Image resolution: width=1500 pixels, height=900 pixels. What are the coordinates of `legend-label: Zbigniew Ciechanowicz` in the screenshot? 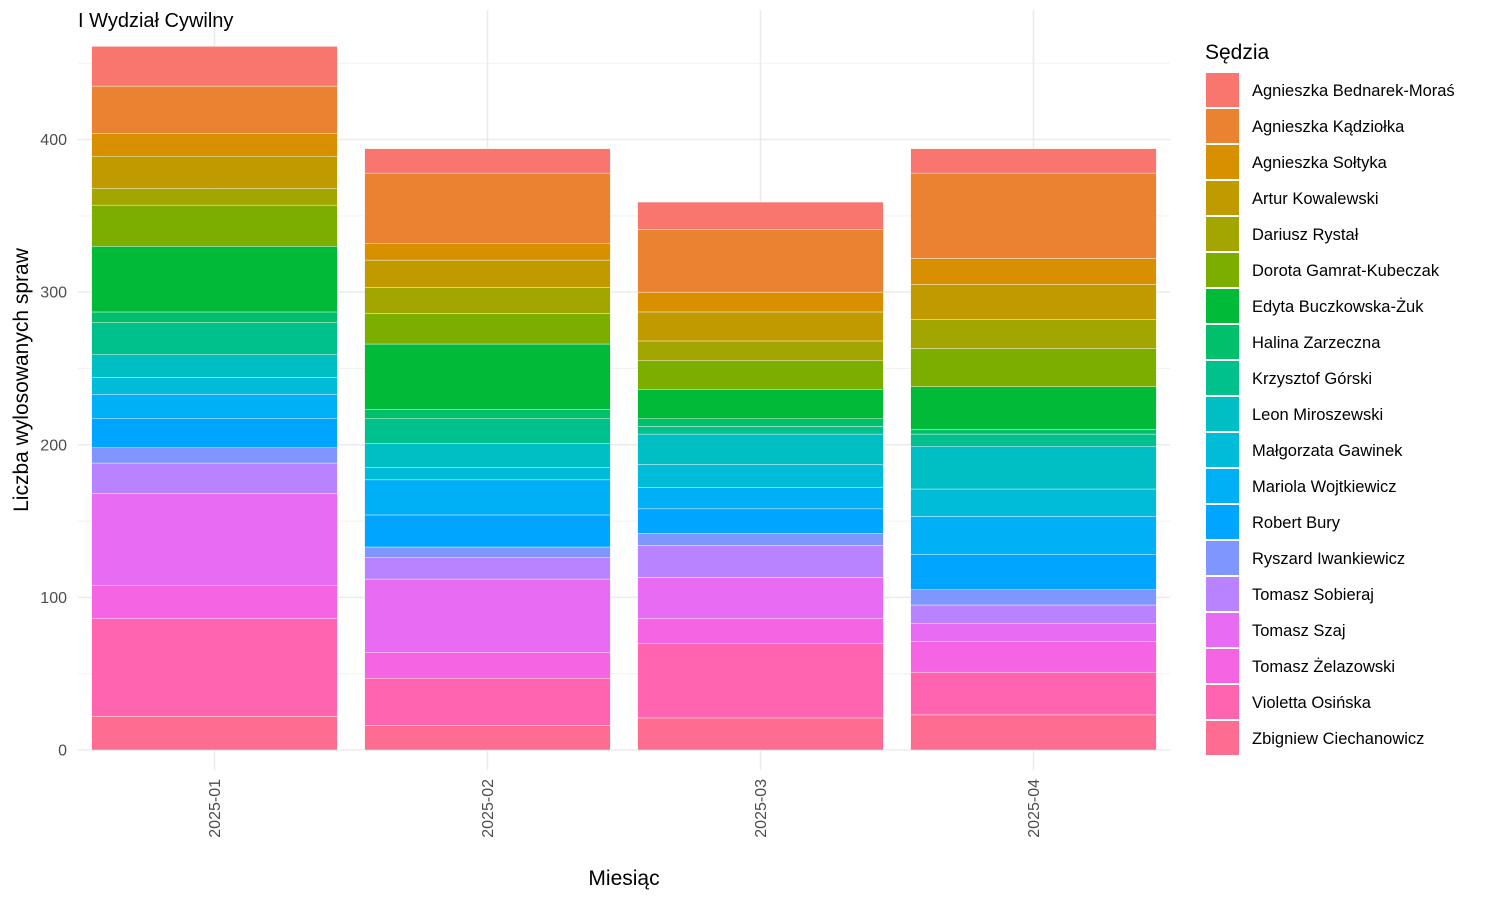 It's located at (1338, 739).